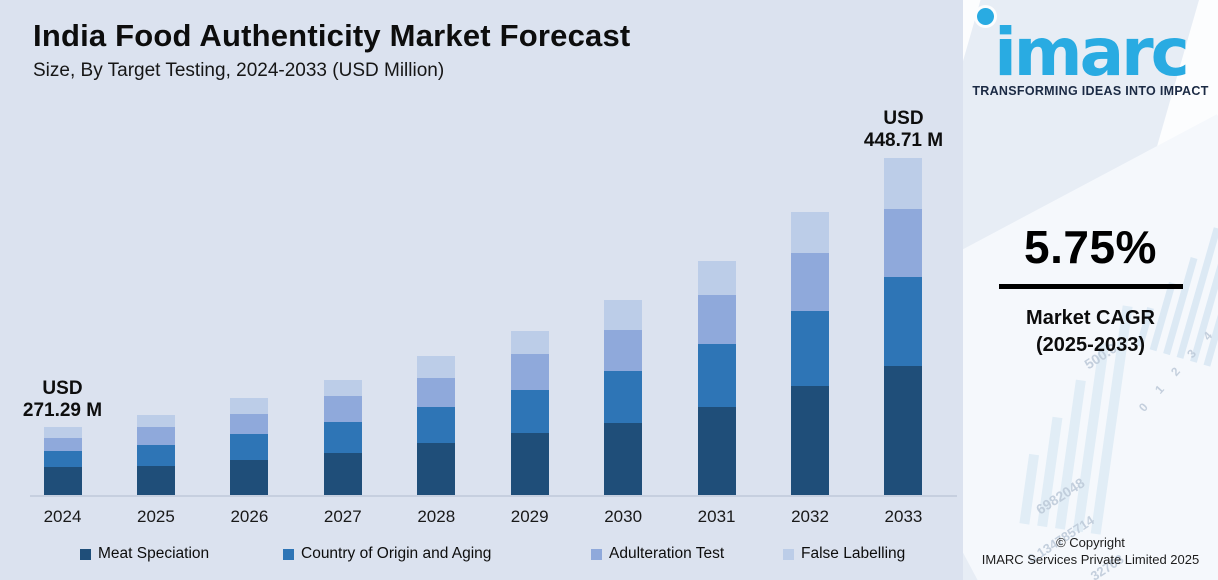 The width and height of the screenshot is (1218, 580). Describe the element at coordinates (623, 516) in the screenshot. I see `x-axis-label-2030: 2030` at that location.